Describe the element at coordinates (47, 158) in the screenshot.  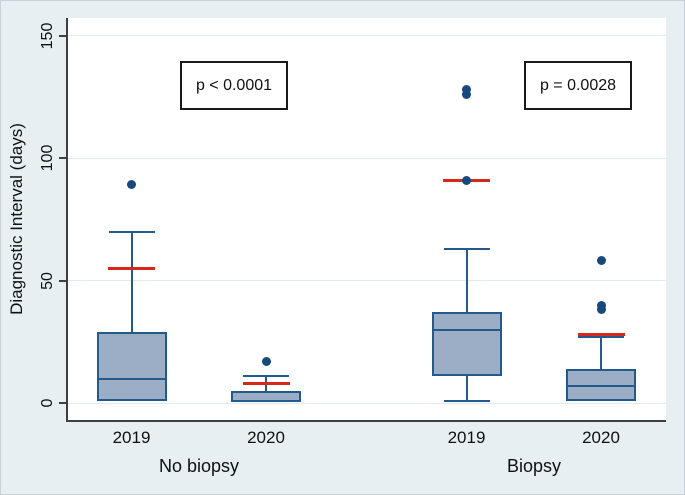
I see `y-tick-label: 100` at that location.